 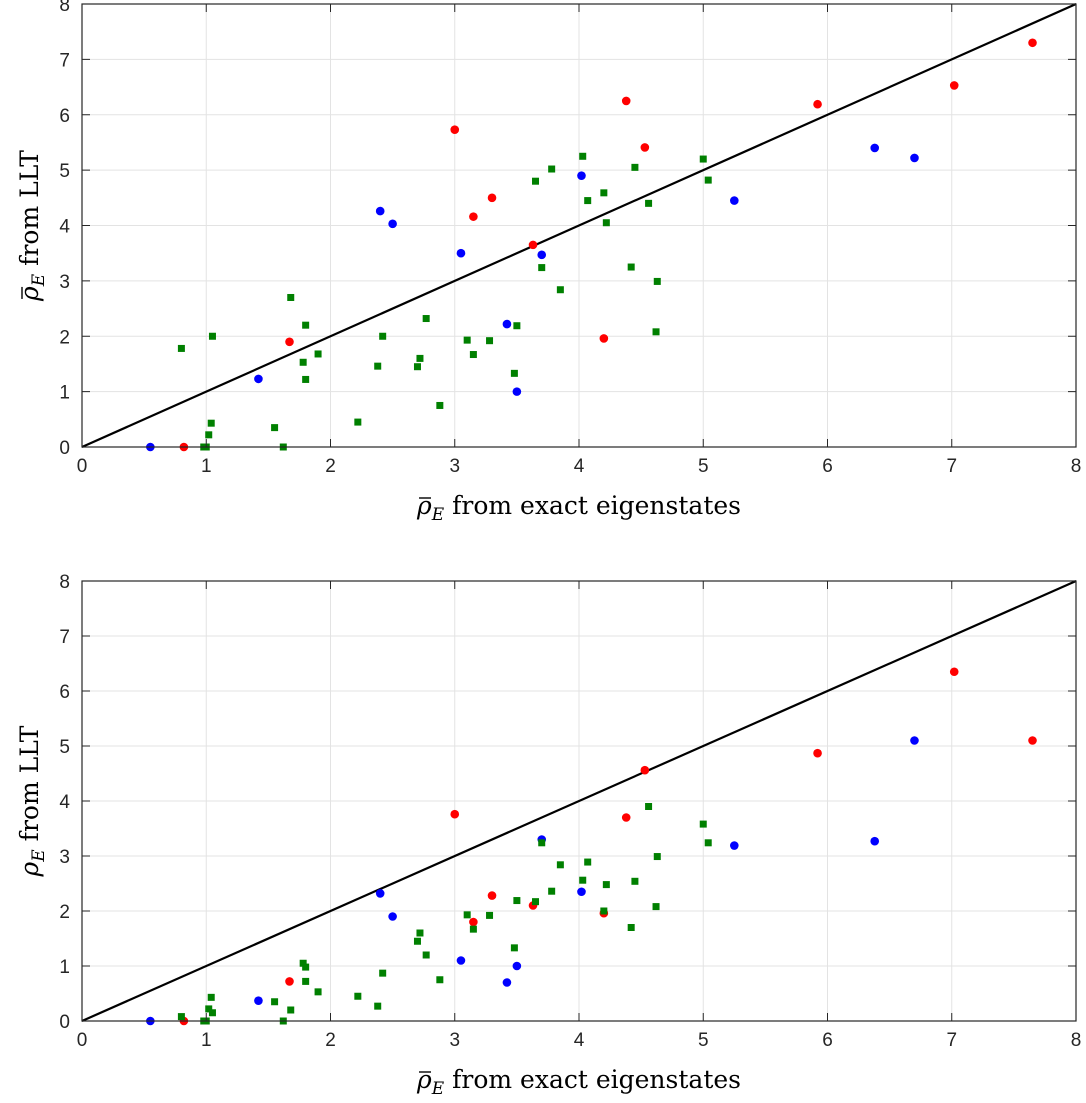 What do you see at coordinates (424, 505) in the screenshot?
I see `x-axis-label-symbol: ρ` at bounding box center [424, 505].